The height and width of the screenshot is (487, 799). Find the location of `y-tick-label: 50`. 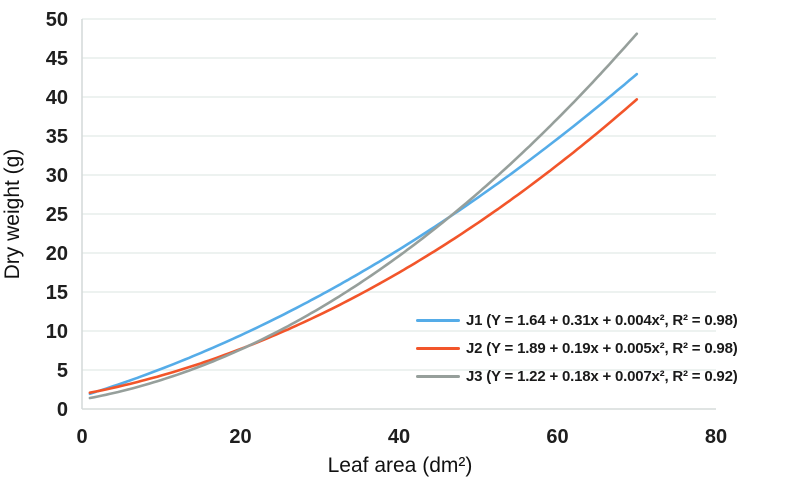

y-tick-label: 50 is located at coordinates (57, 20).